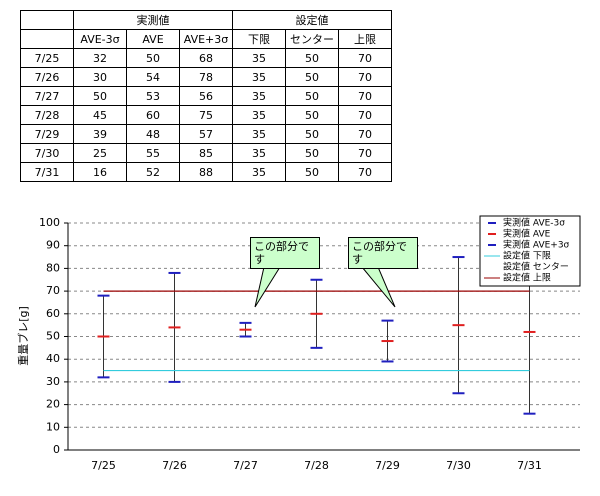  Describe the element at coordinates (47, 153) in the screenshot. I see `table-cell: 7/30` at that location.